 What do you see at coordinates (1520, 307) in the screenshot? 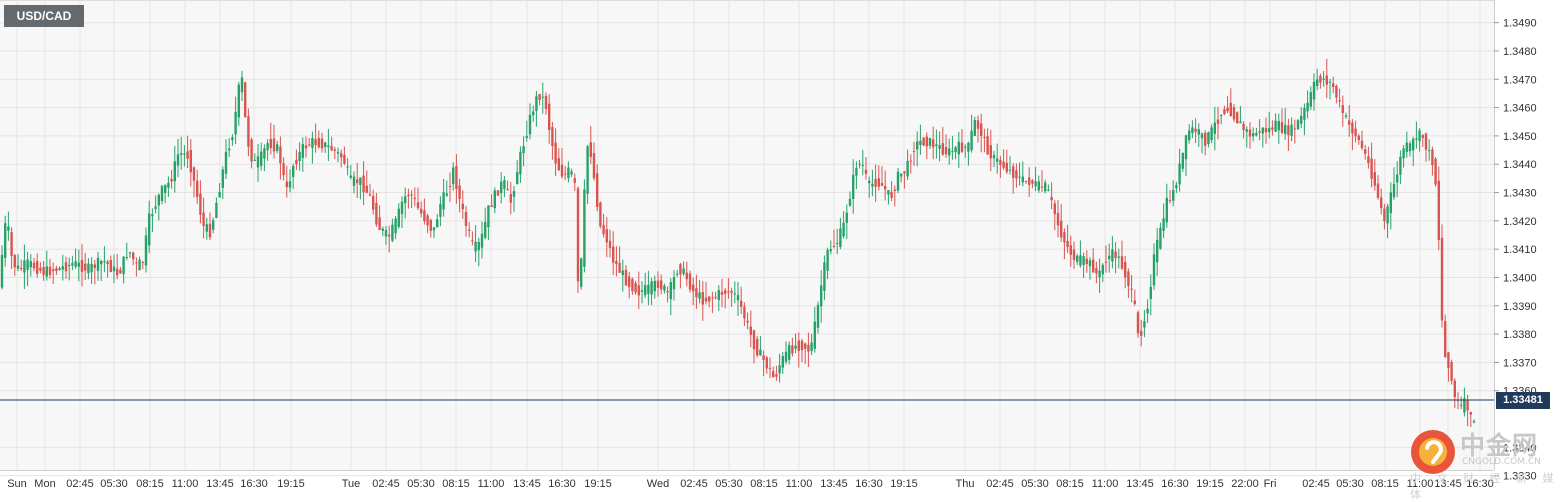
I see `y-tick-label: 1.3390` at bounding box center [1520, 307].